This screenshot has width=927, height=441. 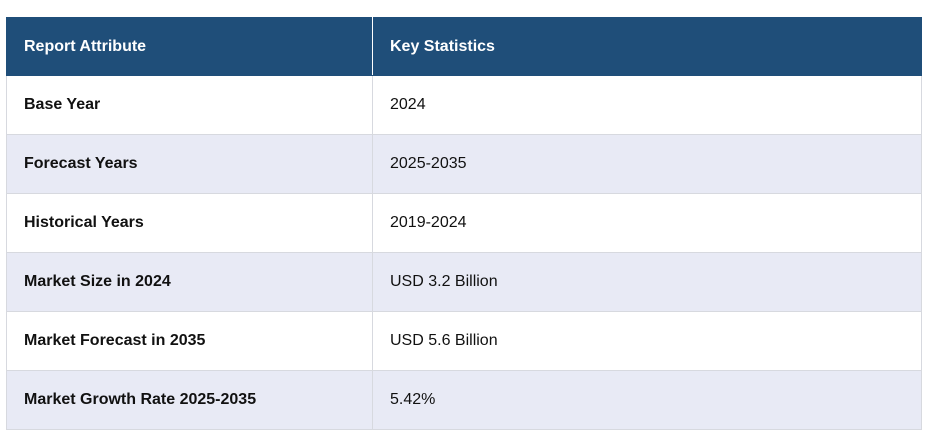 I want to click on table-row: Market Growth Rate 2025-2035 5.42%, so click(x=464, y=400).